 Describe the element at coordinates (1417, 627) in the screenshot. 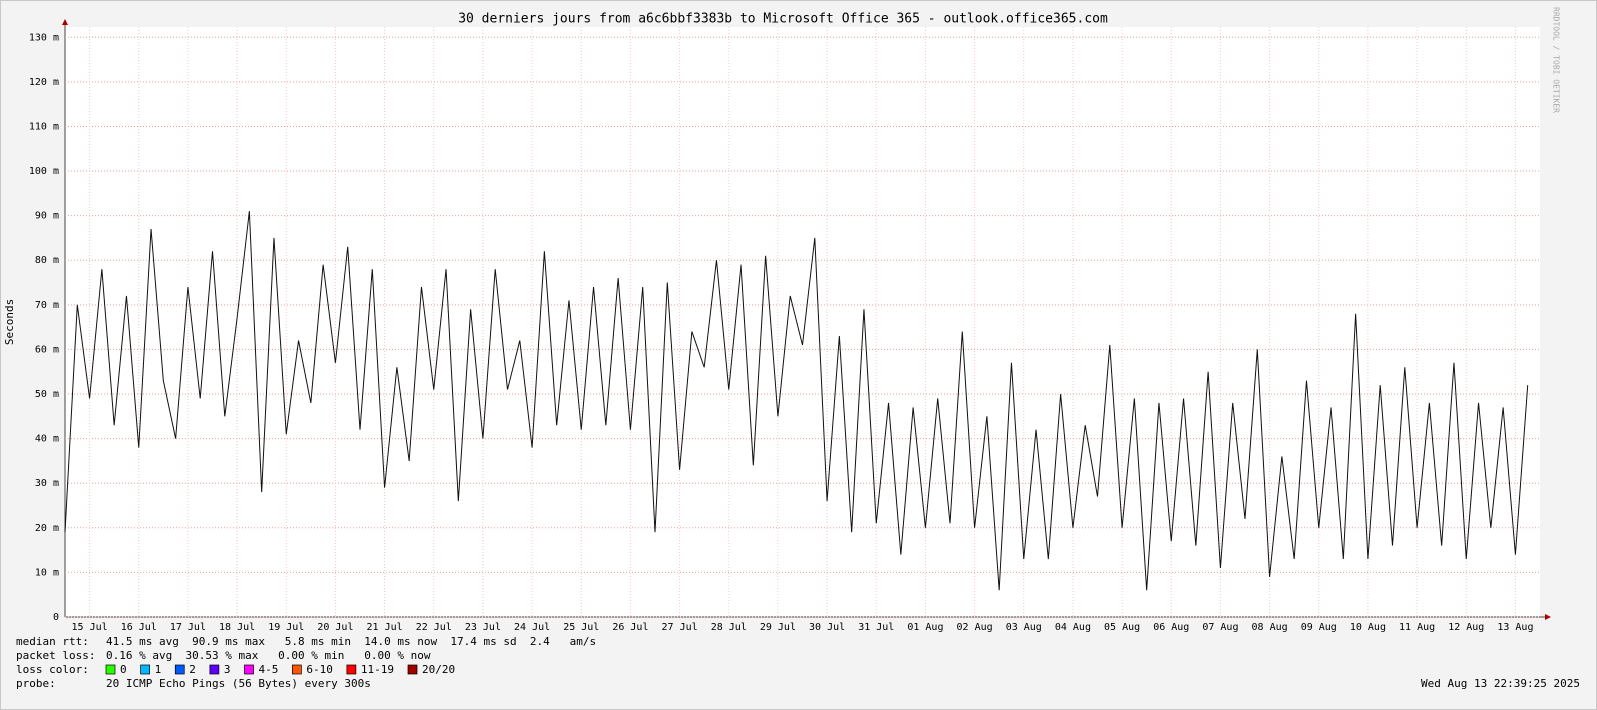

I see `x-tick-label: 11 Aug` at that location.